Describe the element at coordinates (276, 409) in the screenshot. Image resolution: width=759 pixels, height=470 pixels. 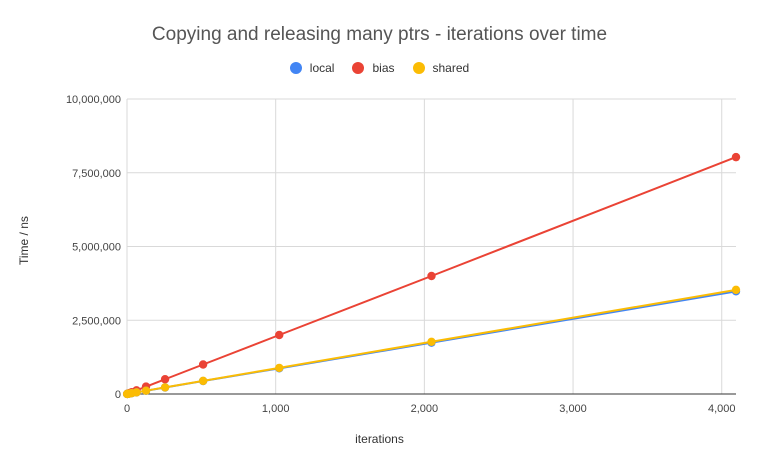
I see `x-tick-label: 1,000` at that location.